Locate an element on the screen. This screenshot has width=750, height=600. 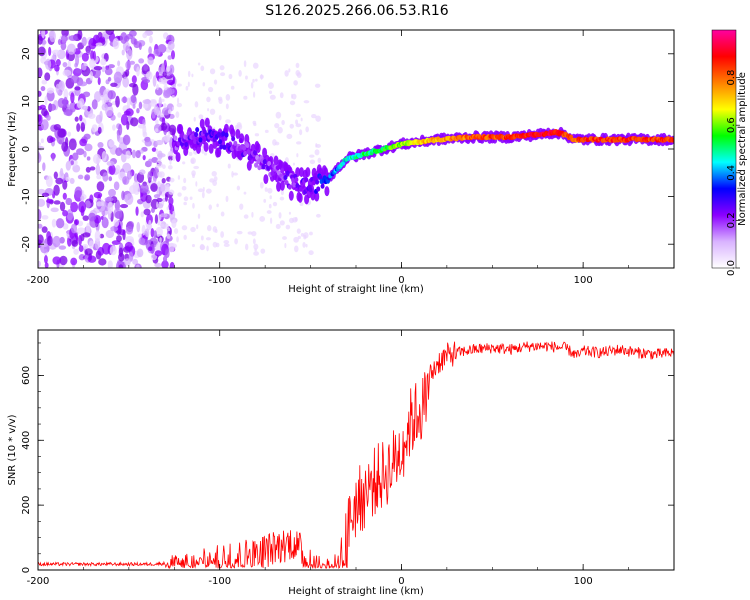
colorbar-gradient is located at coordinates (724, 149).